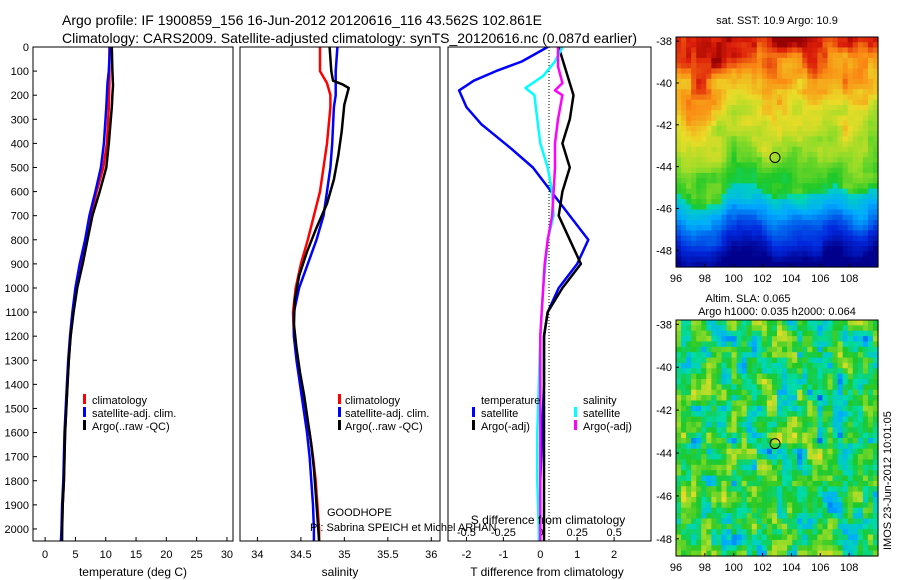 Image resolution: width=900 pixels, height=580 pixels. I want to click on map-x-tick-label: 102, so click(762, 568).